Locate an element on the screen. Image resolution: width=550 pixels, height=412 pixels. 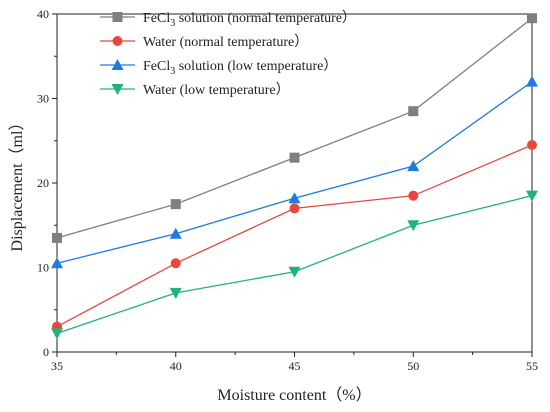
legend-label: Water (normal temperature） is located at coordinates (225, 42).